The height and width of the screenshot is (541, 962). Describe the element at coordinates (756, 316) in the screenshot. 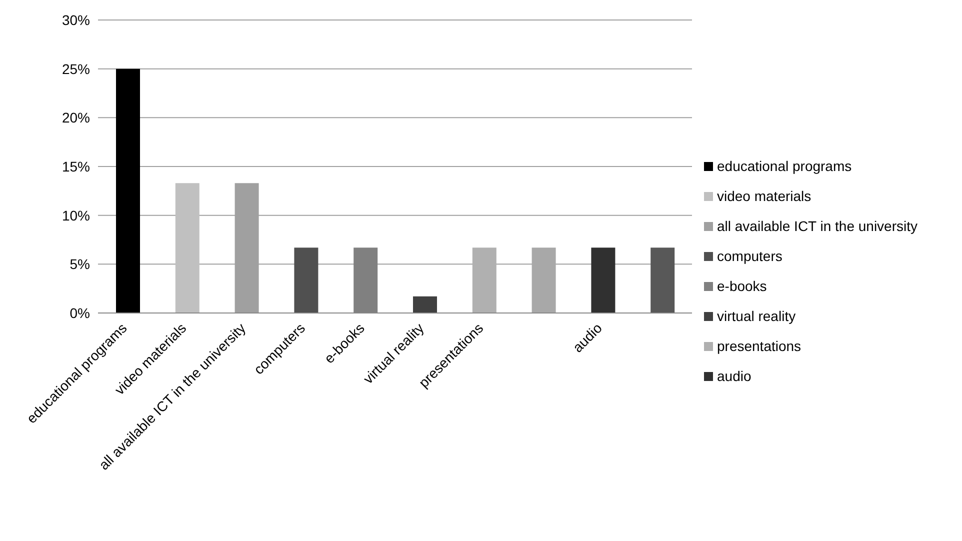

I see `legend-label: virtual reality` at that location.